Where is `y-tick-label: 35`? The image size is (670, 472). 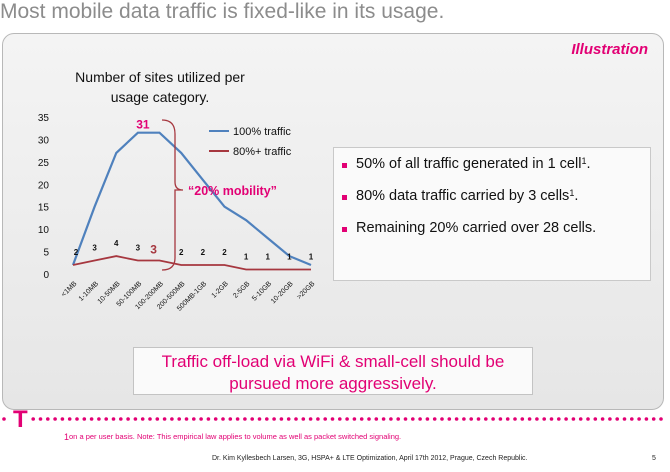 y-tick-label: 35 is located at coordinates (44, 118).